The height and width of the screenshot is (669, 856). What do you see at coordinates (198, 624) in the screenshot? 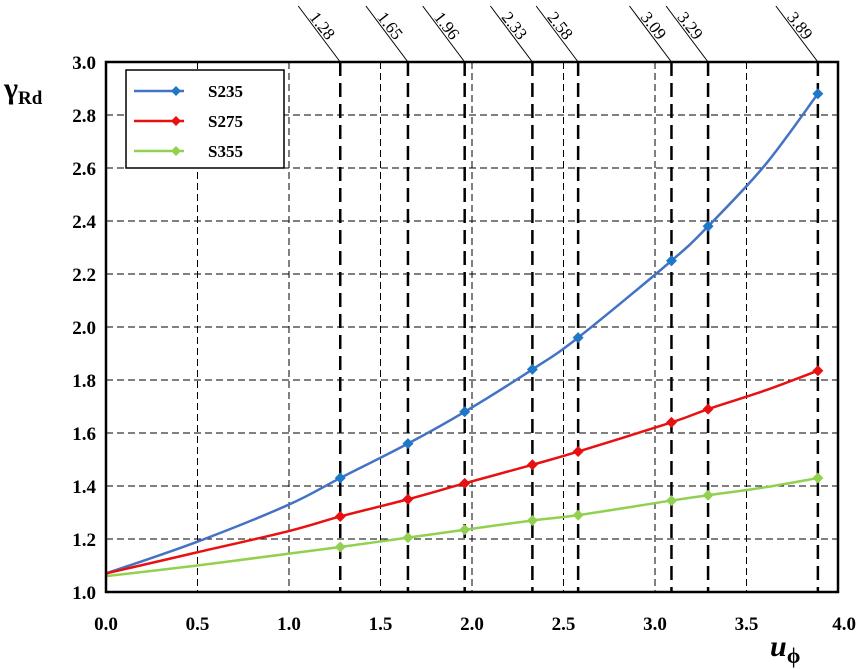
I see `x-tick-label: 0.5` at bounding box center [198, 624].